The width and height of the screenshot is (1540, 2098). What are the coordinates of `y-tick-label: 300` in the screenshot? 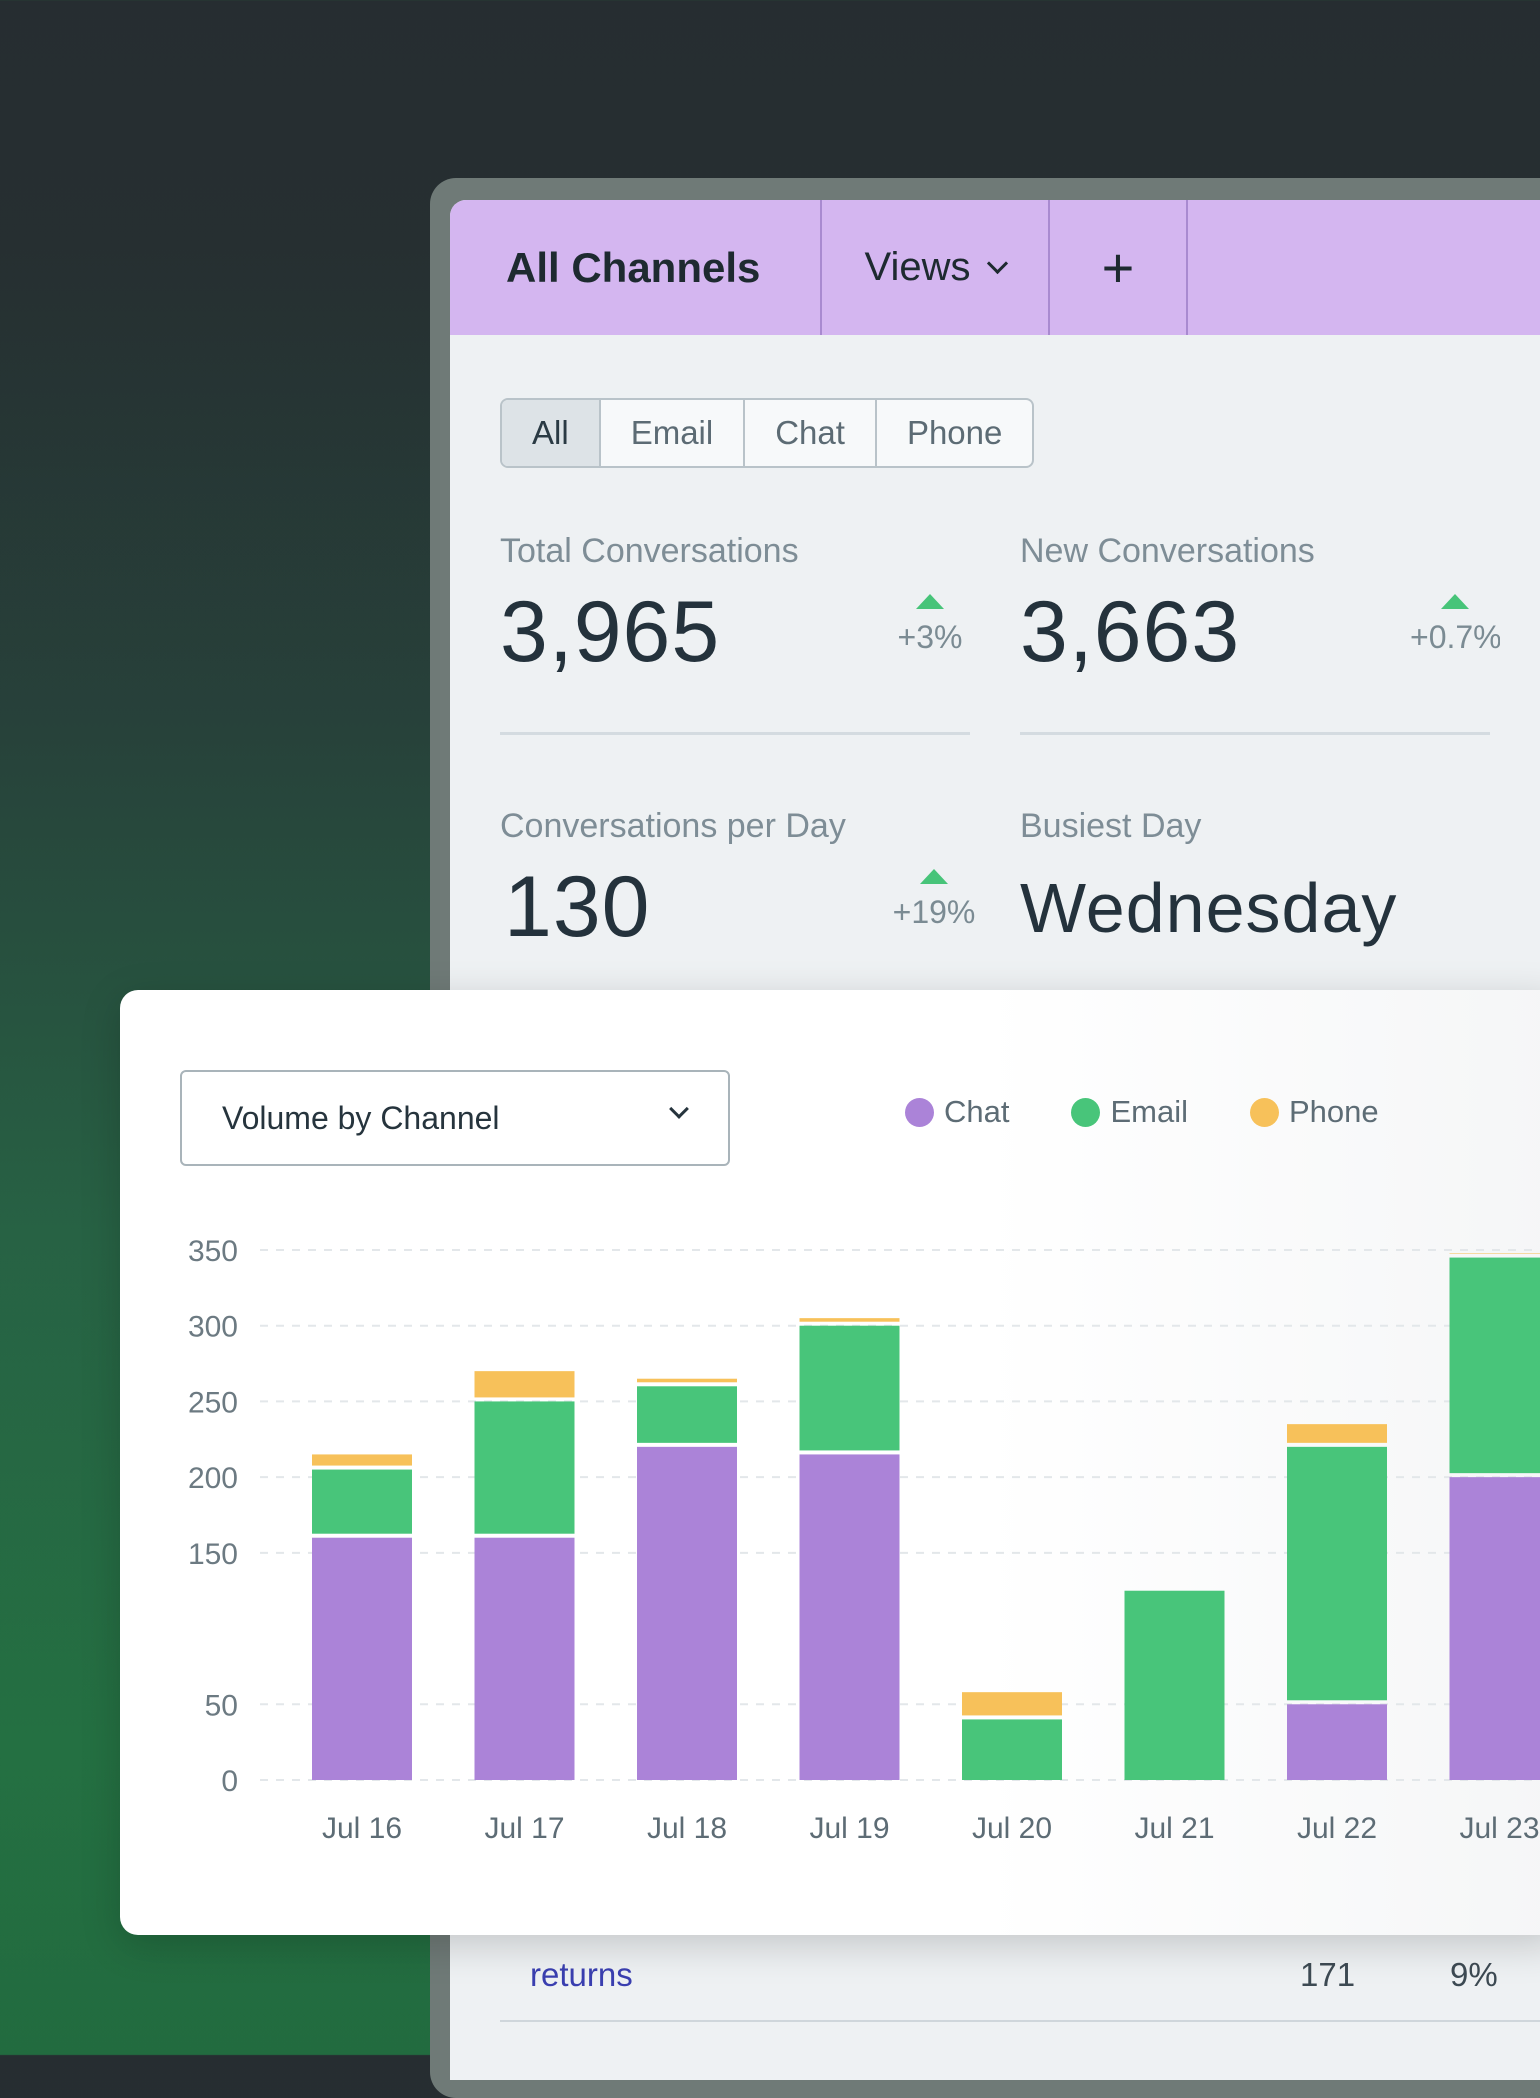 It's located at (213, 1327).